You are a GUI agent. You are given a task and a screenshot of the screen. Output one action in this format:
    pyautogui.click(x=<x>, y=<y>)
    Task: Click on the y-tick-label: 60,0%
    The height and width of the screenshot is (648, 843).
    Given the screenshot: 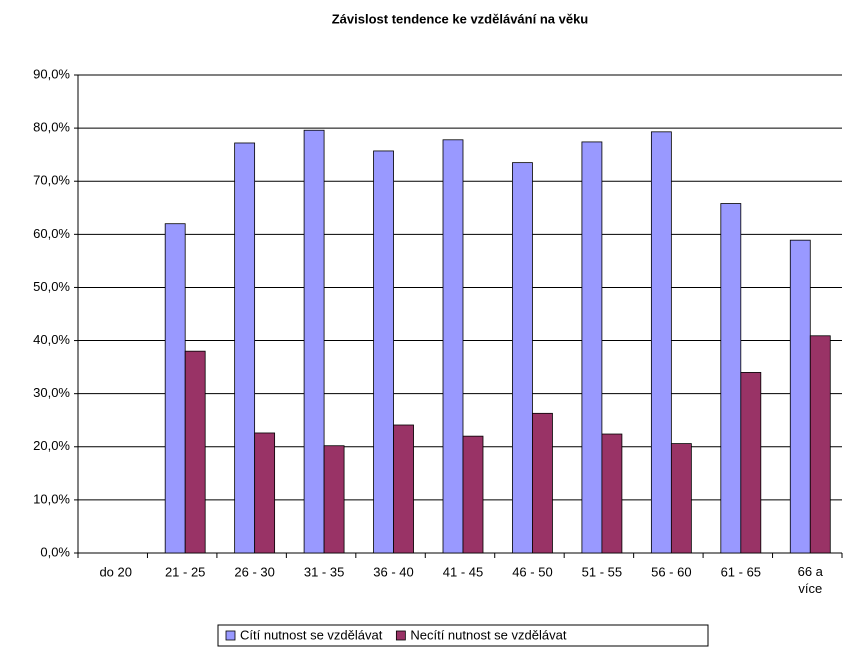 What is the action you would take?
    pyautogui.click(x=51, y=233)
    